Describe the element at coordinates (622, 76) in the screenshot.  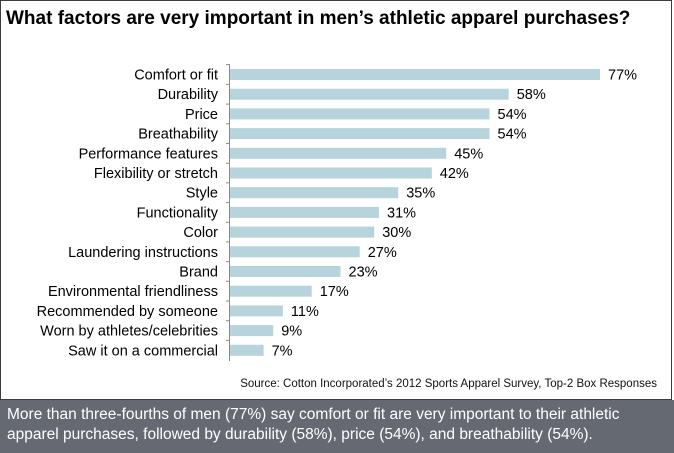
I see `value-label-0: 77%` at that location.